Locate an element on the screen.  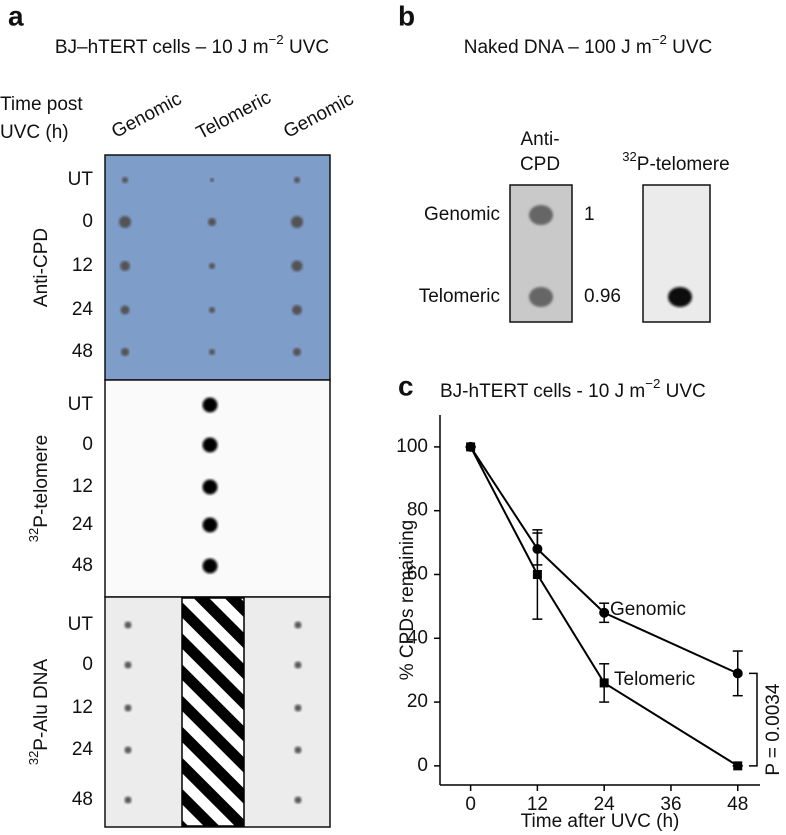
y-tick-label: 80 is located at coordinates (417, 510).